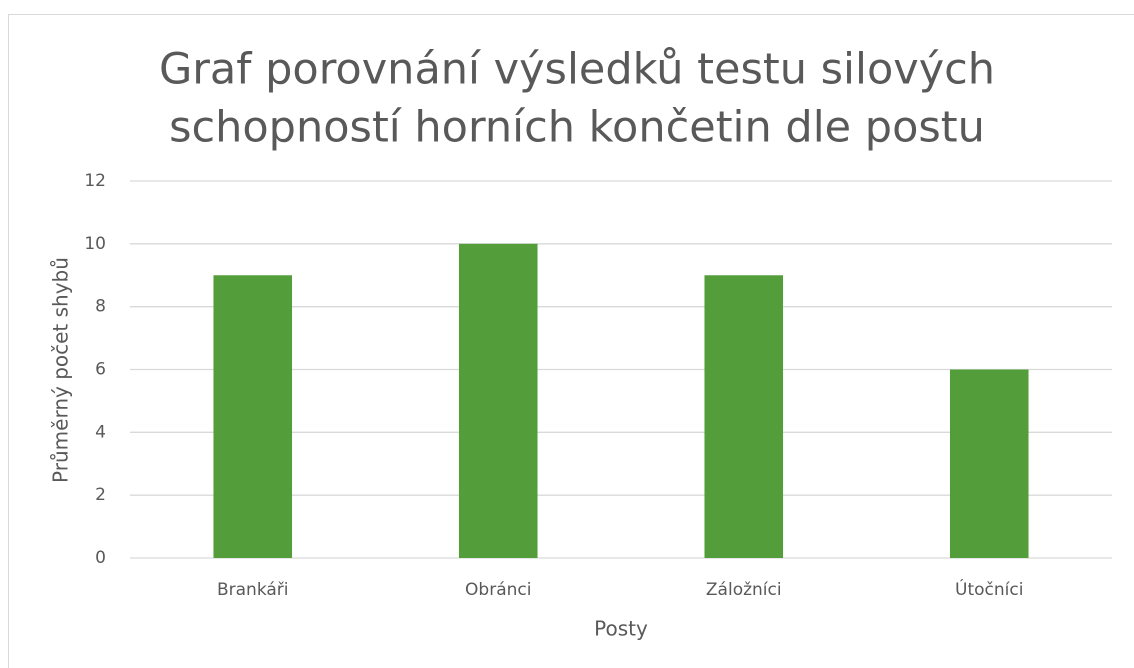  Describe the element at coordinates (577, 70) in the screenshot. I see `chart-title: Graf porovnání výsledků testu silových` at that location.